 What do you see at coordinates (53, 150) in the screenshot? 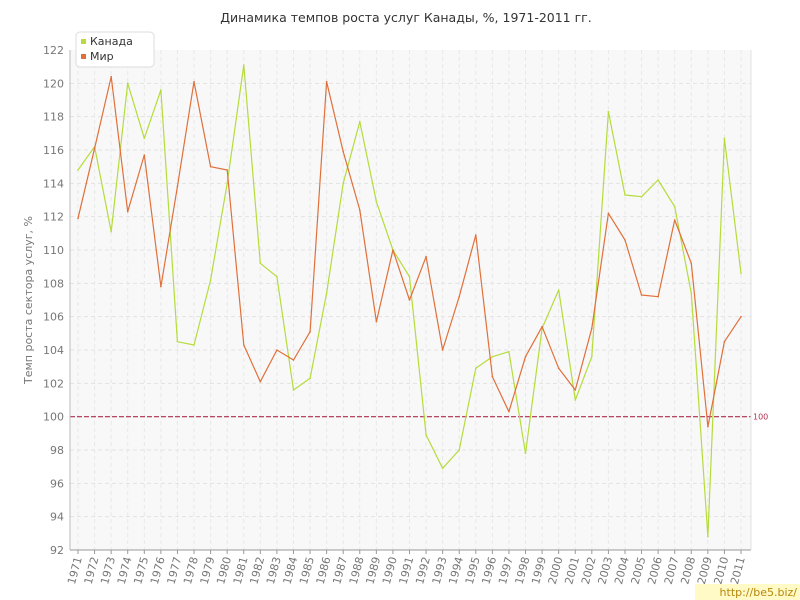
I see `y-tick-label: 116` at bounding box center [53, 150].